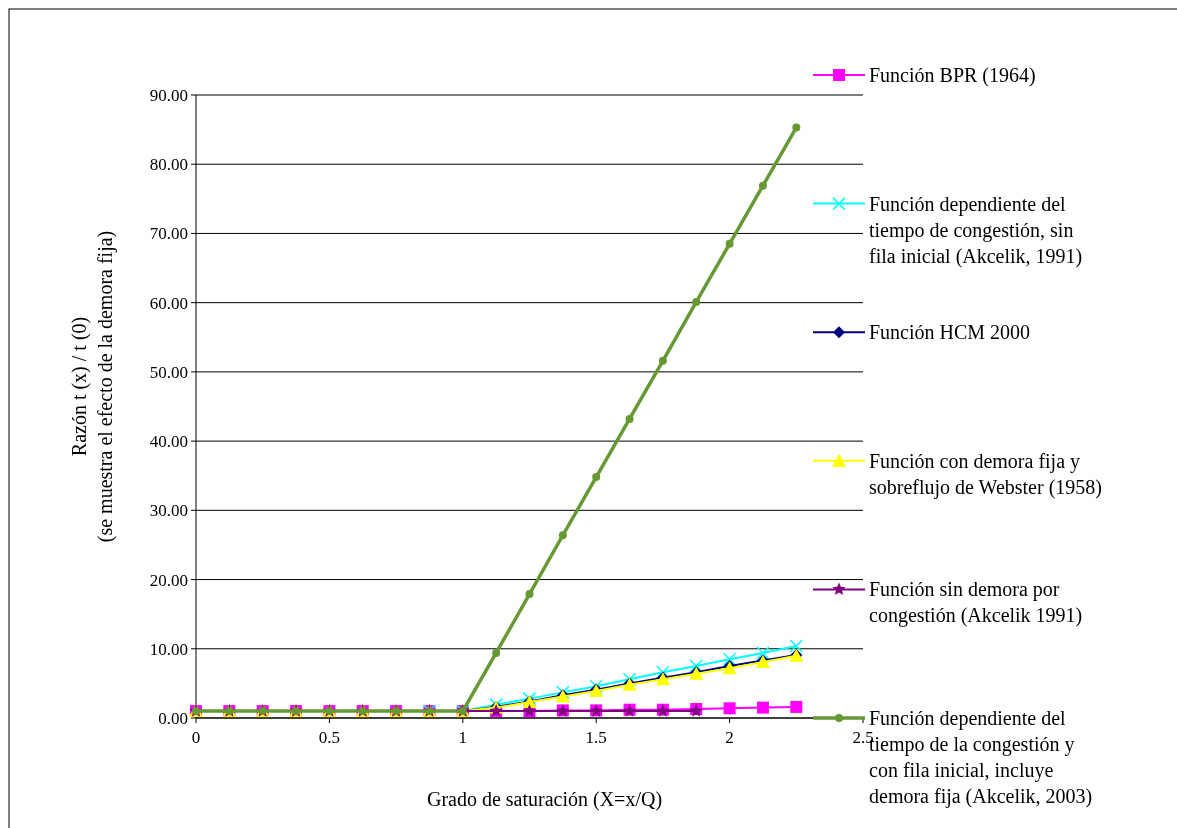 This screenshot has width=1177, height=828. What do you see at coordinates (168, 303) in the screenshot?
I see `y-tick-label: 60.00` at bounding box center [168, 303].